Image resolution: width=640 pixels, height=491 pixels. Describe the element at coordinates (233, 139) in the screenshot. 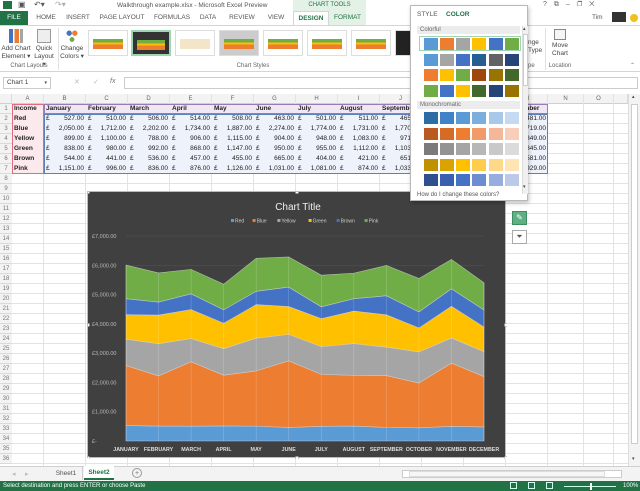

I see `value-cell: £1,115.00` at that location.